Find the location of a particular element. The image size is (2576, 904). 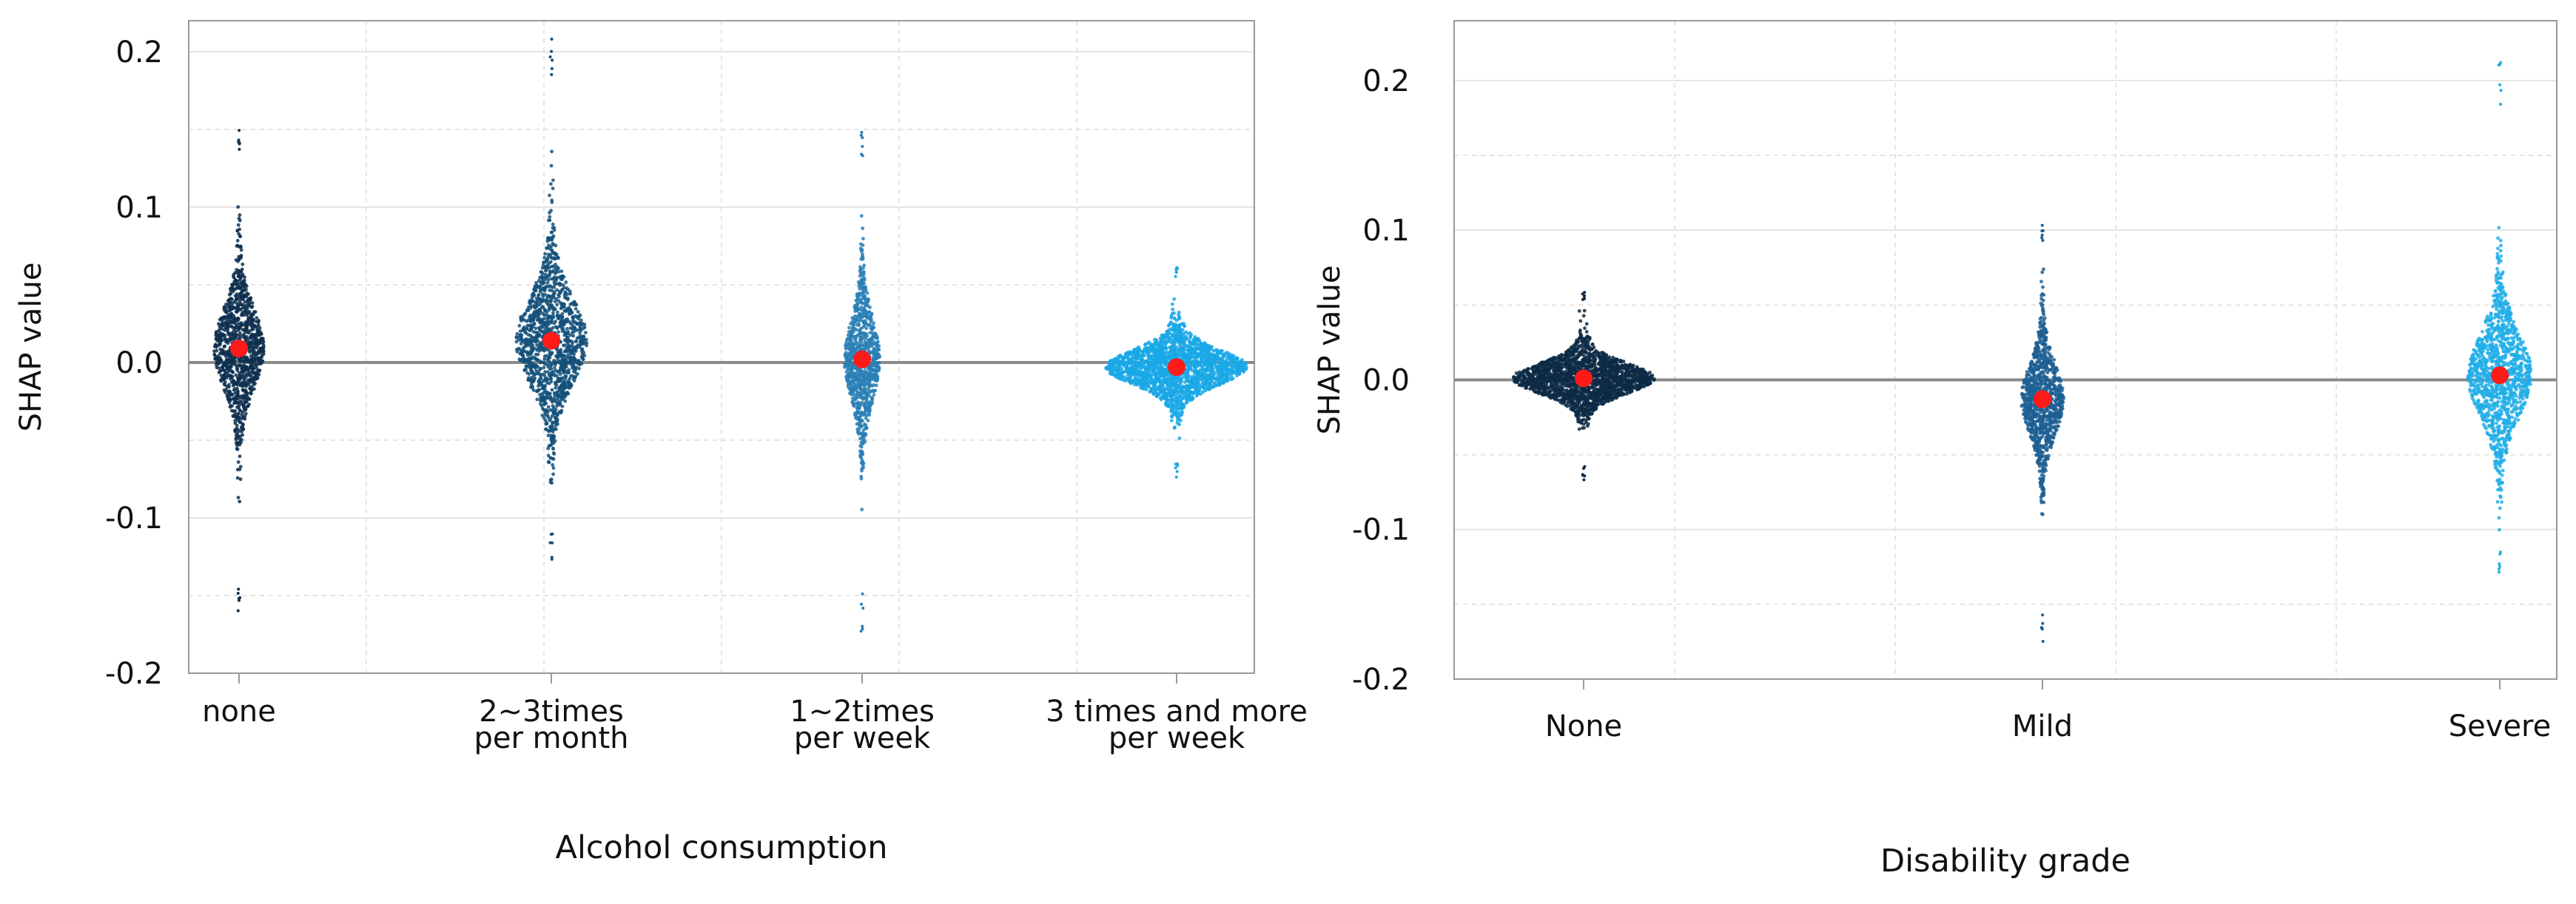

x-tick-label: 1~2times per week is located at coordinates (862, 725).